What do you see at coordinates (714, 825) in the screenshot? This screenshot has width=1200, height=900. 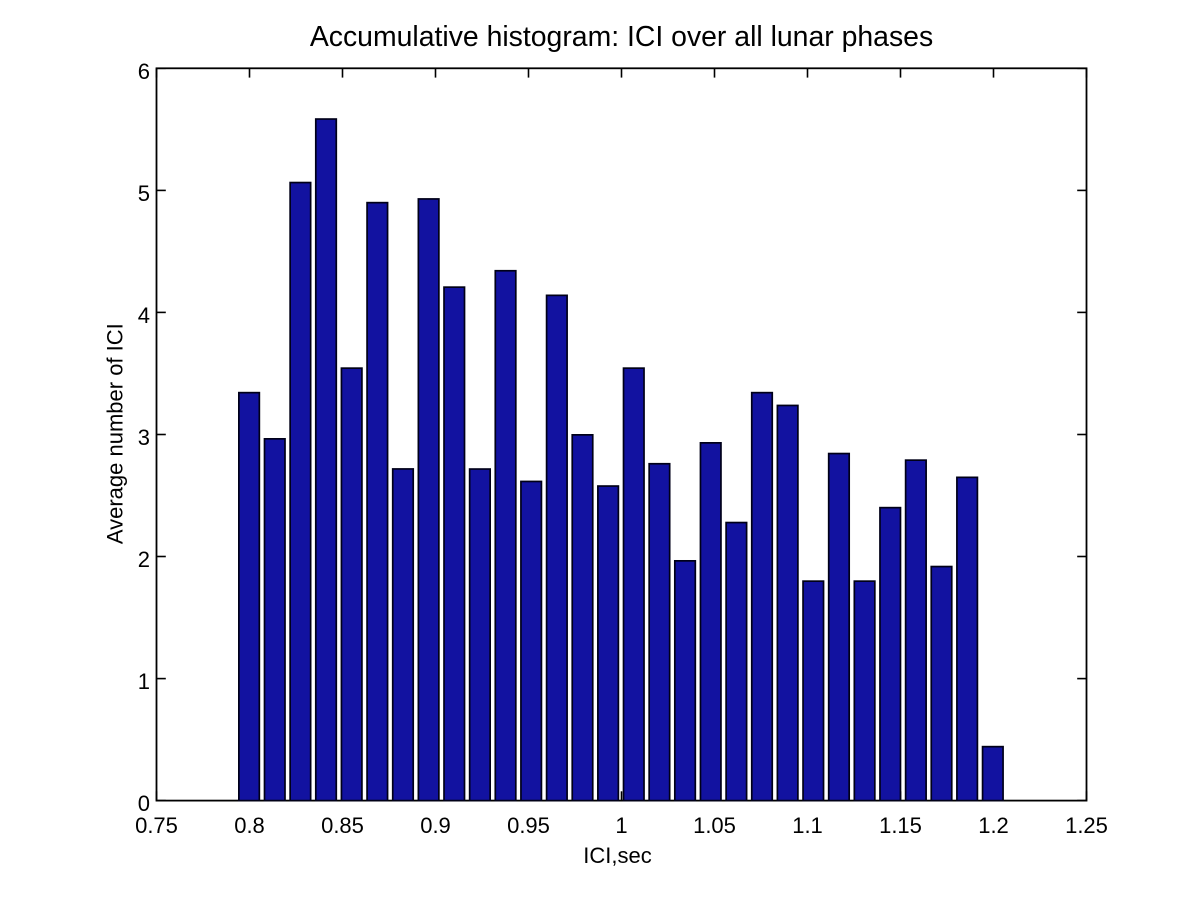 I see `svg-text: 1.05` at bounding box center [714, 825].